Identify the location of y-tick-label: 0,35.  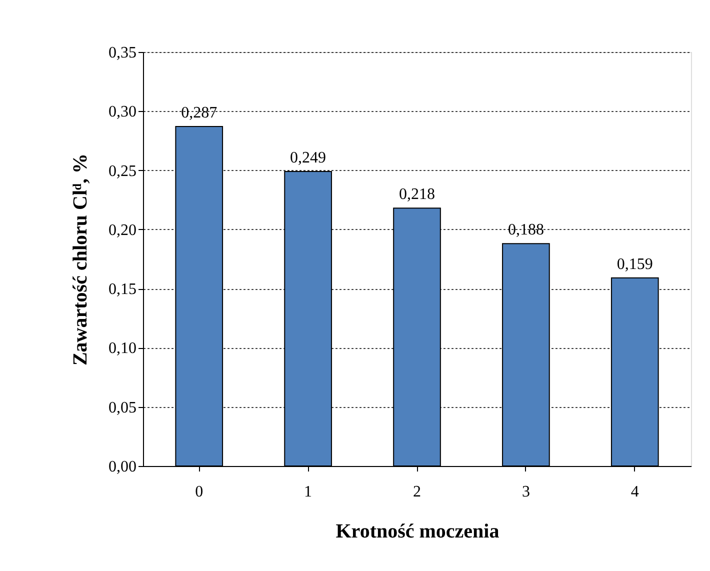
(122, 53).